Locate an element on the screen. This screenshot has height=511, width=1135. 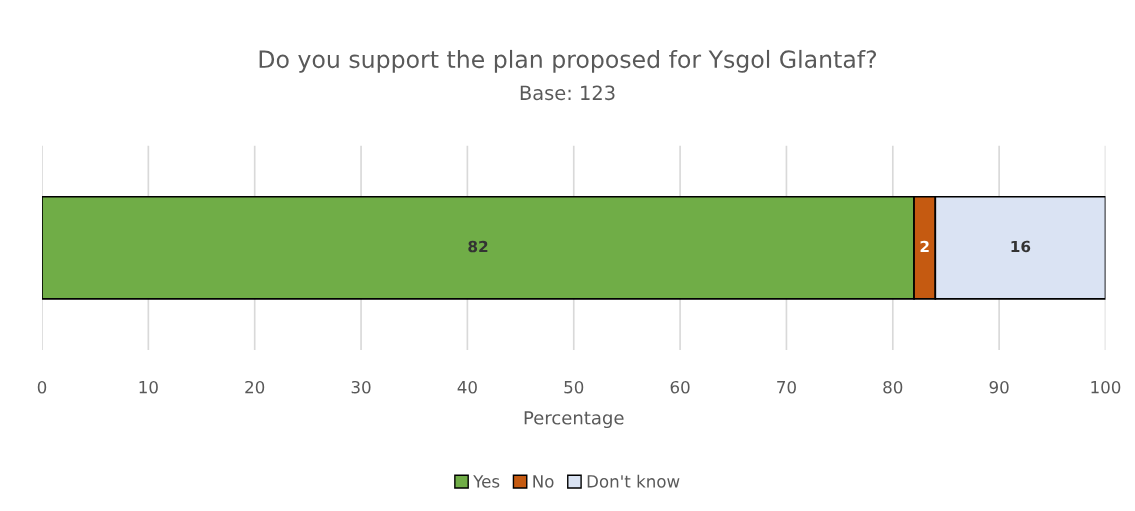
data-label: 82 is located at coordinates (478, 246).